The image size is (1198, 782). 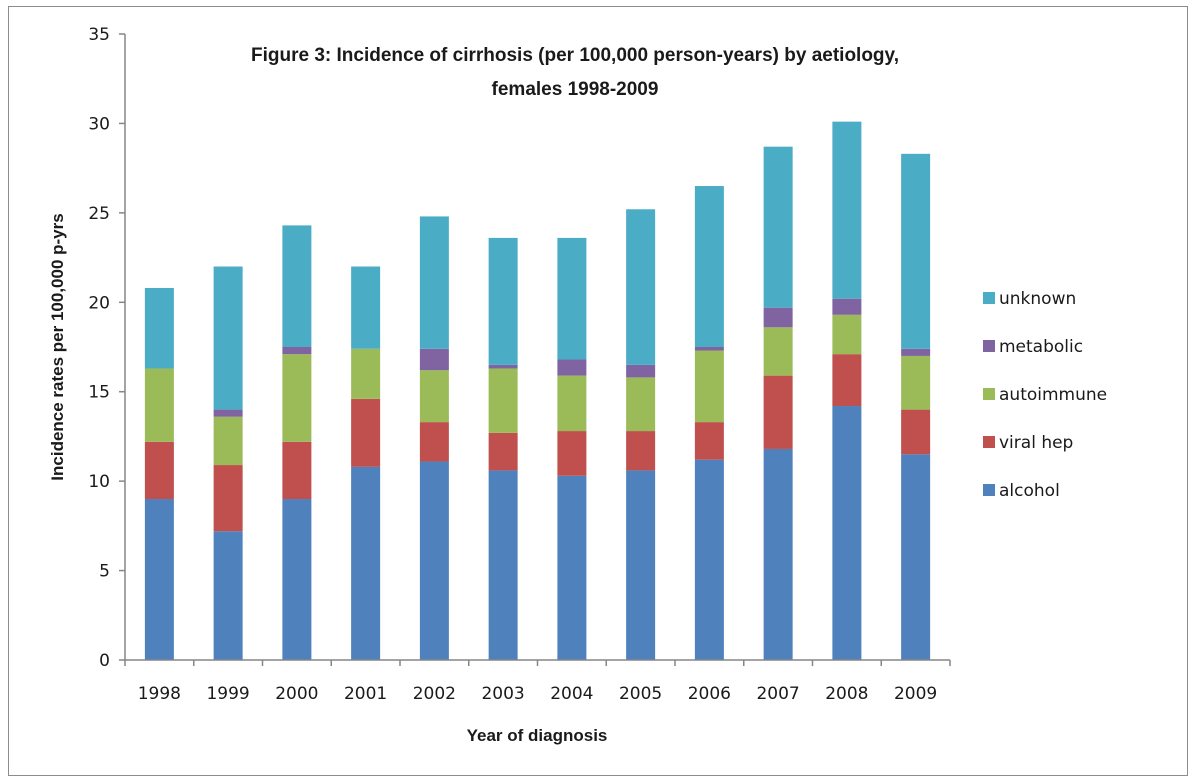 What do you see at coordinates (989, 442) in the screenshot?
I see `legend-swatch-viral-hep` at bounding box center [989, 442].